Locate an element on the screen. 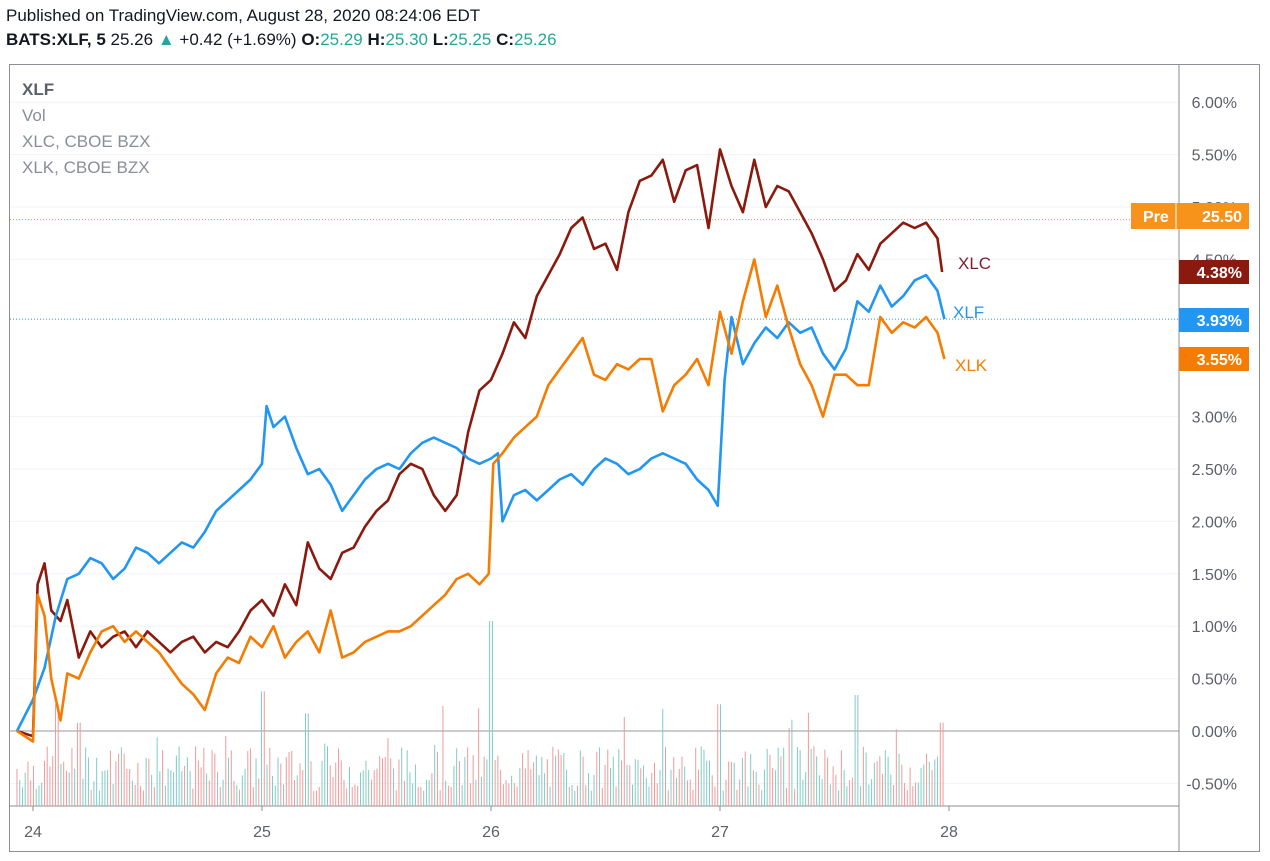  last-price: 25.26 is located at coordinates (132, 39).